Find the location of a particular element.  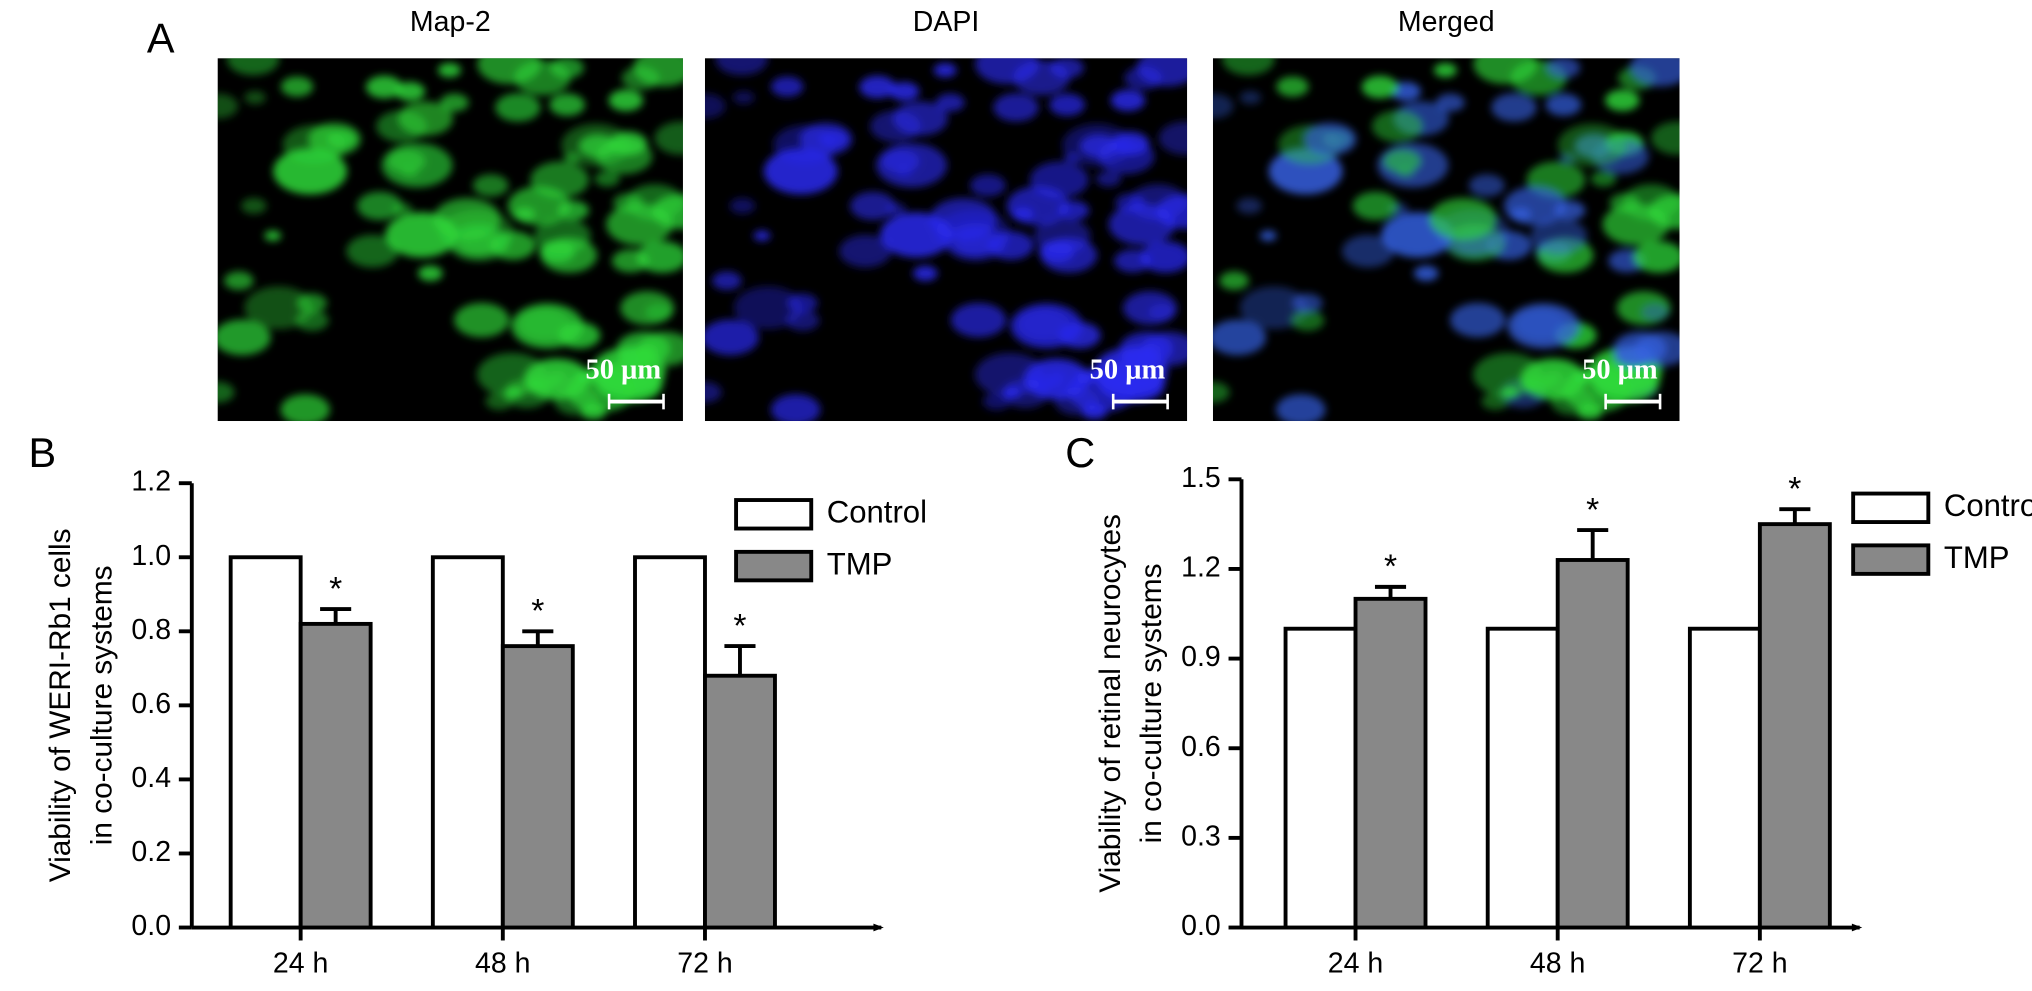

image-title: Merged is located at coordinates (1446, 22).